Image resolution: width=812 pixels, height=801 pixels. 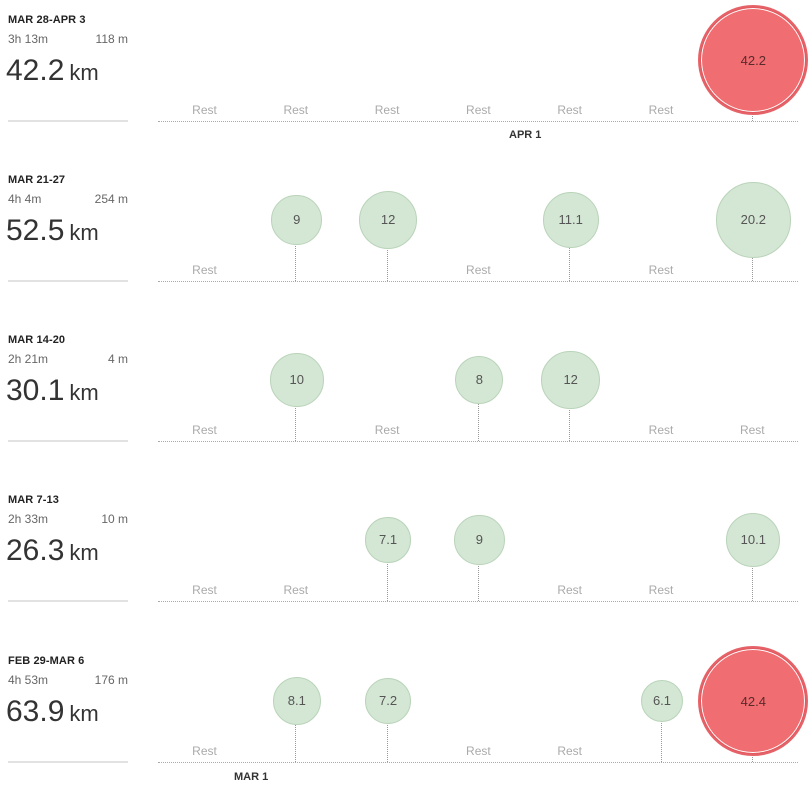 I want to click on run-bubble: 10.1, so click(x=753, y=540).